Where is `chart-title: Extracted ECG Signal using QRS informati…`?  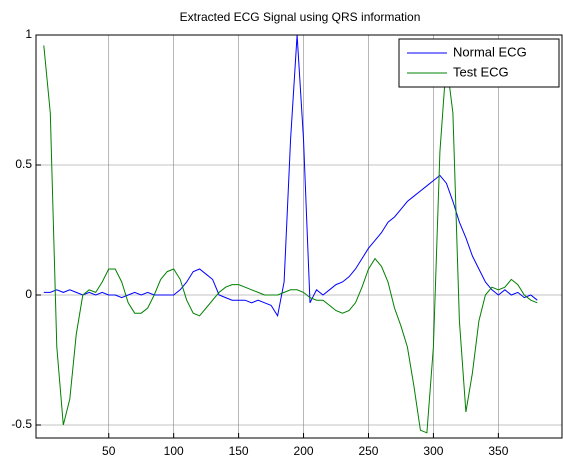
chart-title: Extracted ECG Signal using QRS informati… is located at coordinates (300, 17).